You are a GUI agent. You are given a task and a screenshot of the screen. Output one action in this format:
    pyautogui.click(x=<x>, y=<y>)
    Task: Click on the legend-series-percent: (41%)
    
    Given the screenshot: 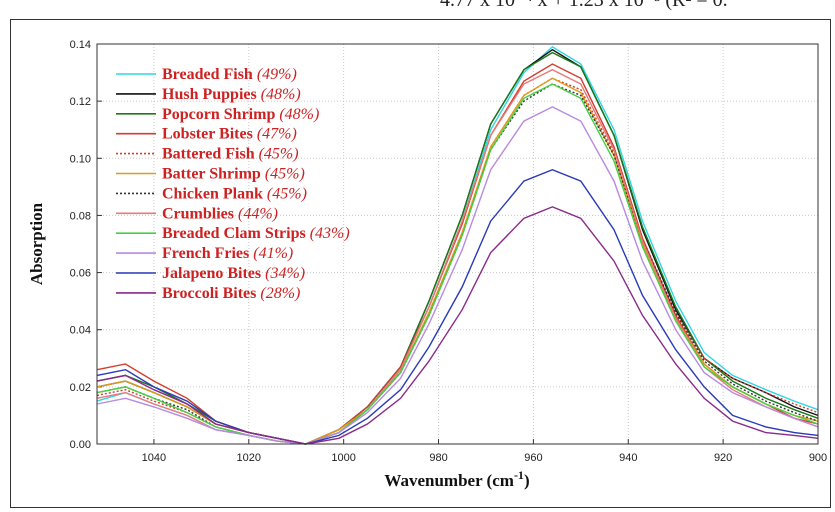 What is the action you would take?
    pyautogui.click(x=273, y=253)
    